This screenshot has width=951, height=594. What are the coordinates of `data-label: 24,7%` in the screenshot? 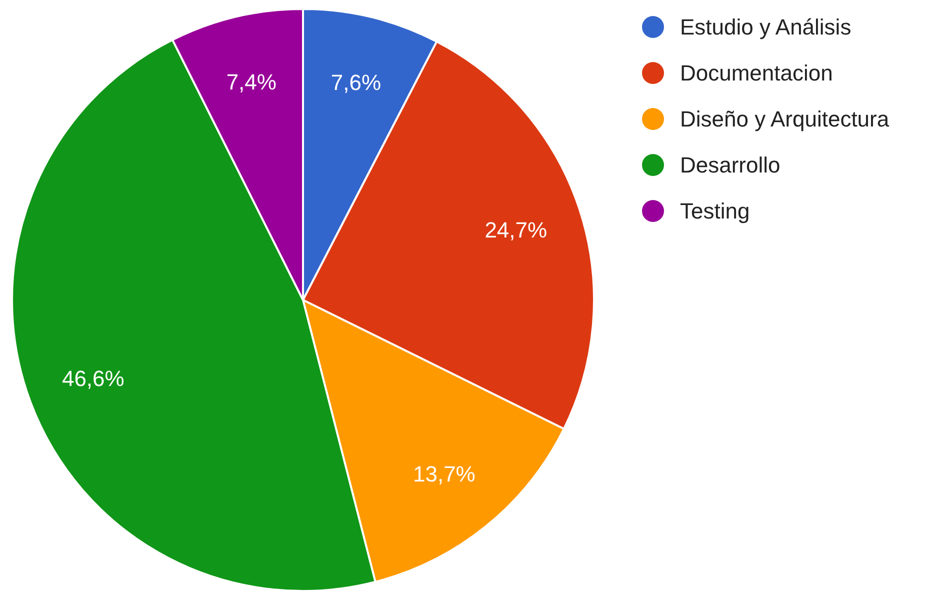 It's located at (516, 230).